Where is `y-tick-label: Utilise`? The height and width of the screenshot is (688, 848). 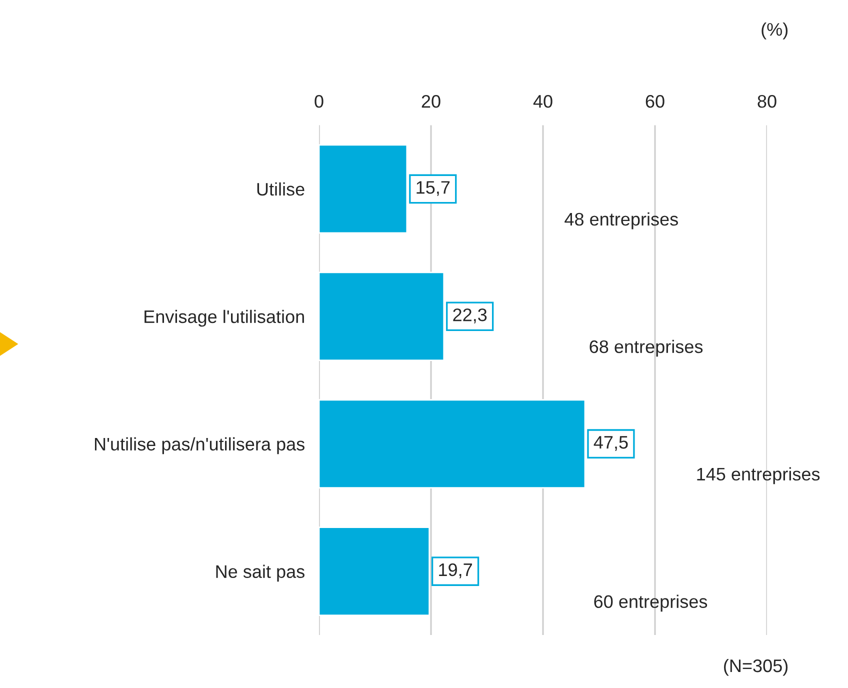
y-tick-label: Utilise is located at coordinates (280, 189).